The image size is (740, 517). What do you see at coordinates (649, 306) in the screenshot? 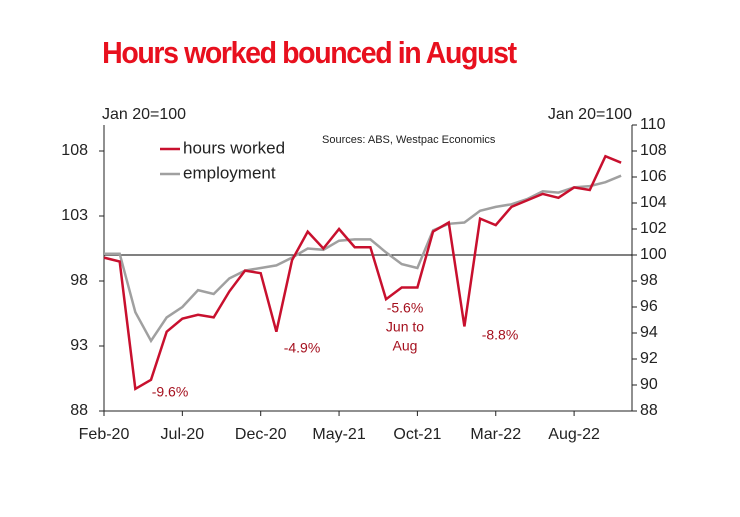
I see `y2-tick-label: 96` at bounding box center [649, 306].